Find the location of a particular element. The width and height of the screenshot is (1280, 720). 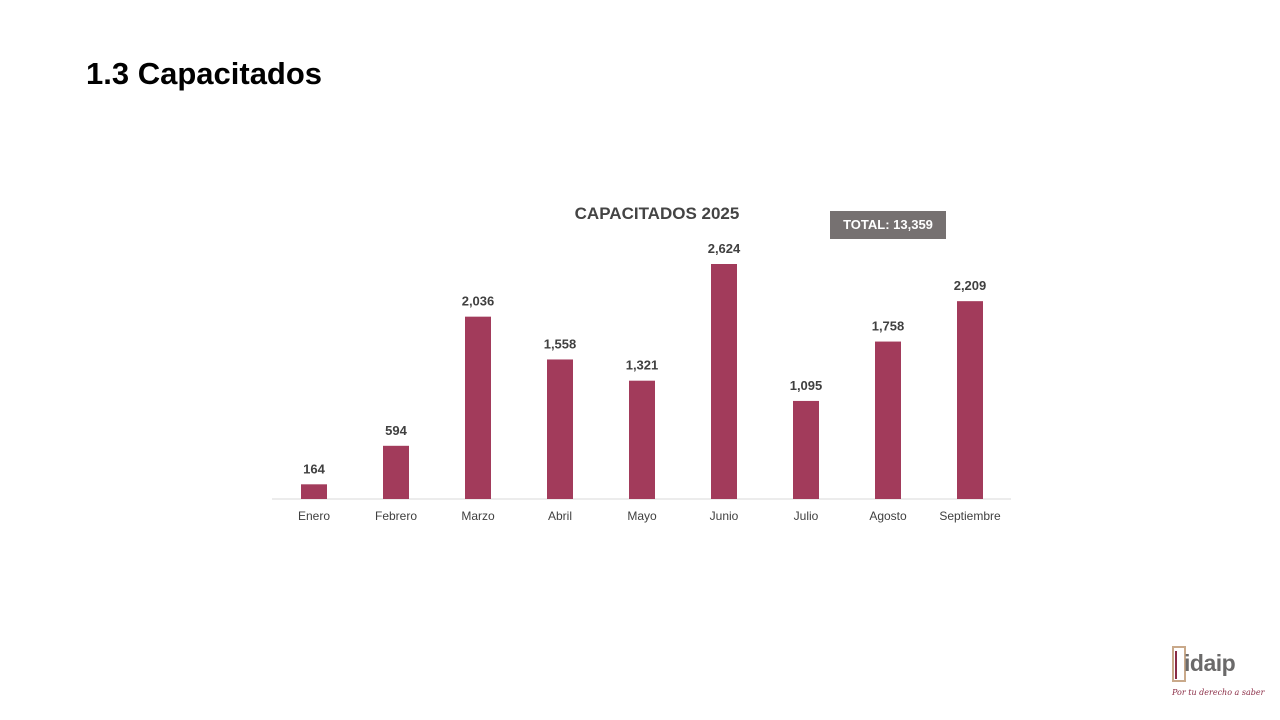

x-tick-label-marzo: Marzo is located at coordinates (478, 516).